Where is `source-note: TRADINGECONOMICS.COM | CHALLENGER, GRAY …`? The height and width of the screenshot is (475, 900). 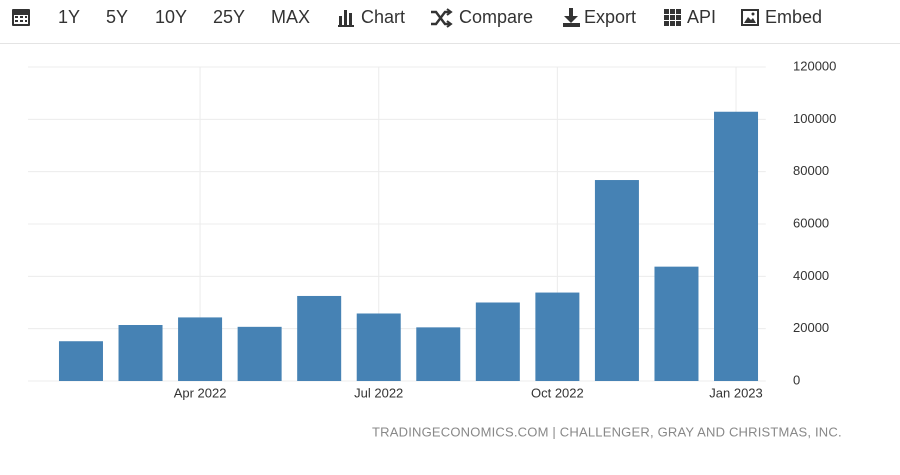 source-note: TRADINGECONOMICS.COM | CHALLENGER, GRAY … is located at coordinates (607, 431).